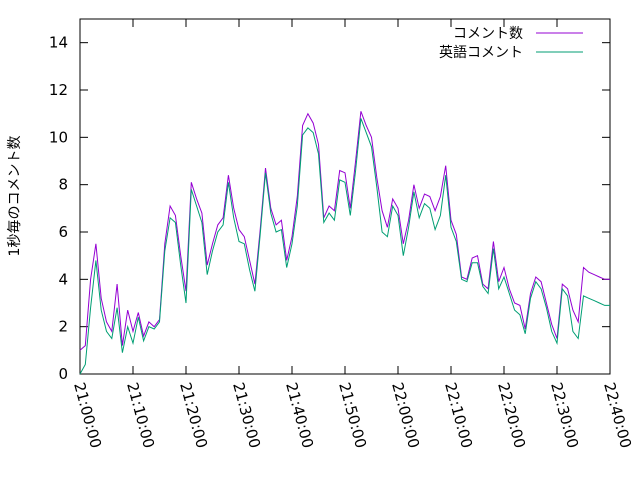 Image resolution: width=640 pixels, height=480 pixels. Describe the element at coordinates (405, 415) in the screenshot. I see `x-tick-label: 22:00:00` at that location.